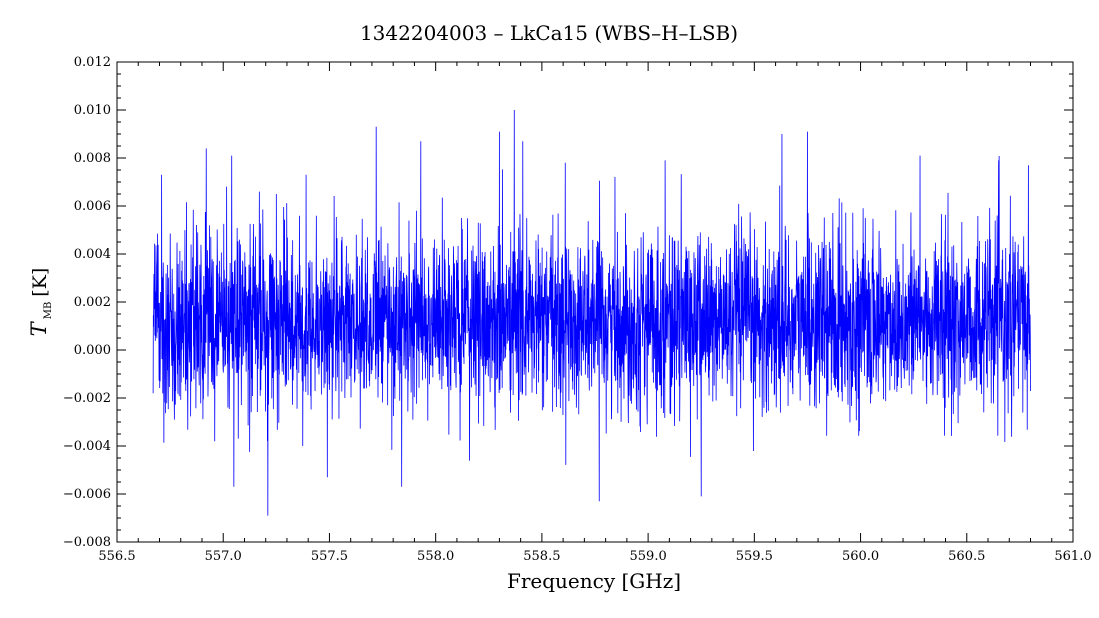  Describe the element at coordinates (92, 110) in the screenshot. I see `y-tick-label: 0.010` at that location.